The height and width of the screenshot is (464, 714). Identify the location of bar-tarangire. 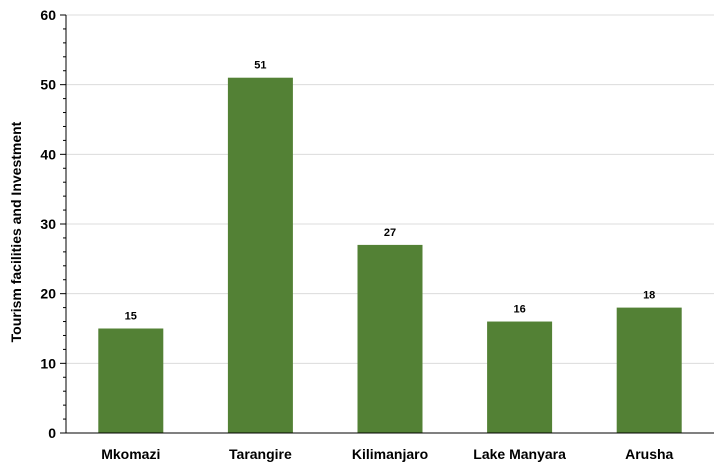
(260, 255).